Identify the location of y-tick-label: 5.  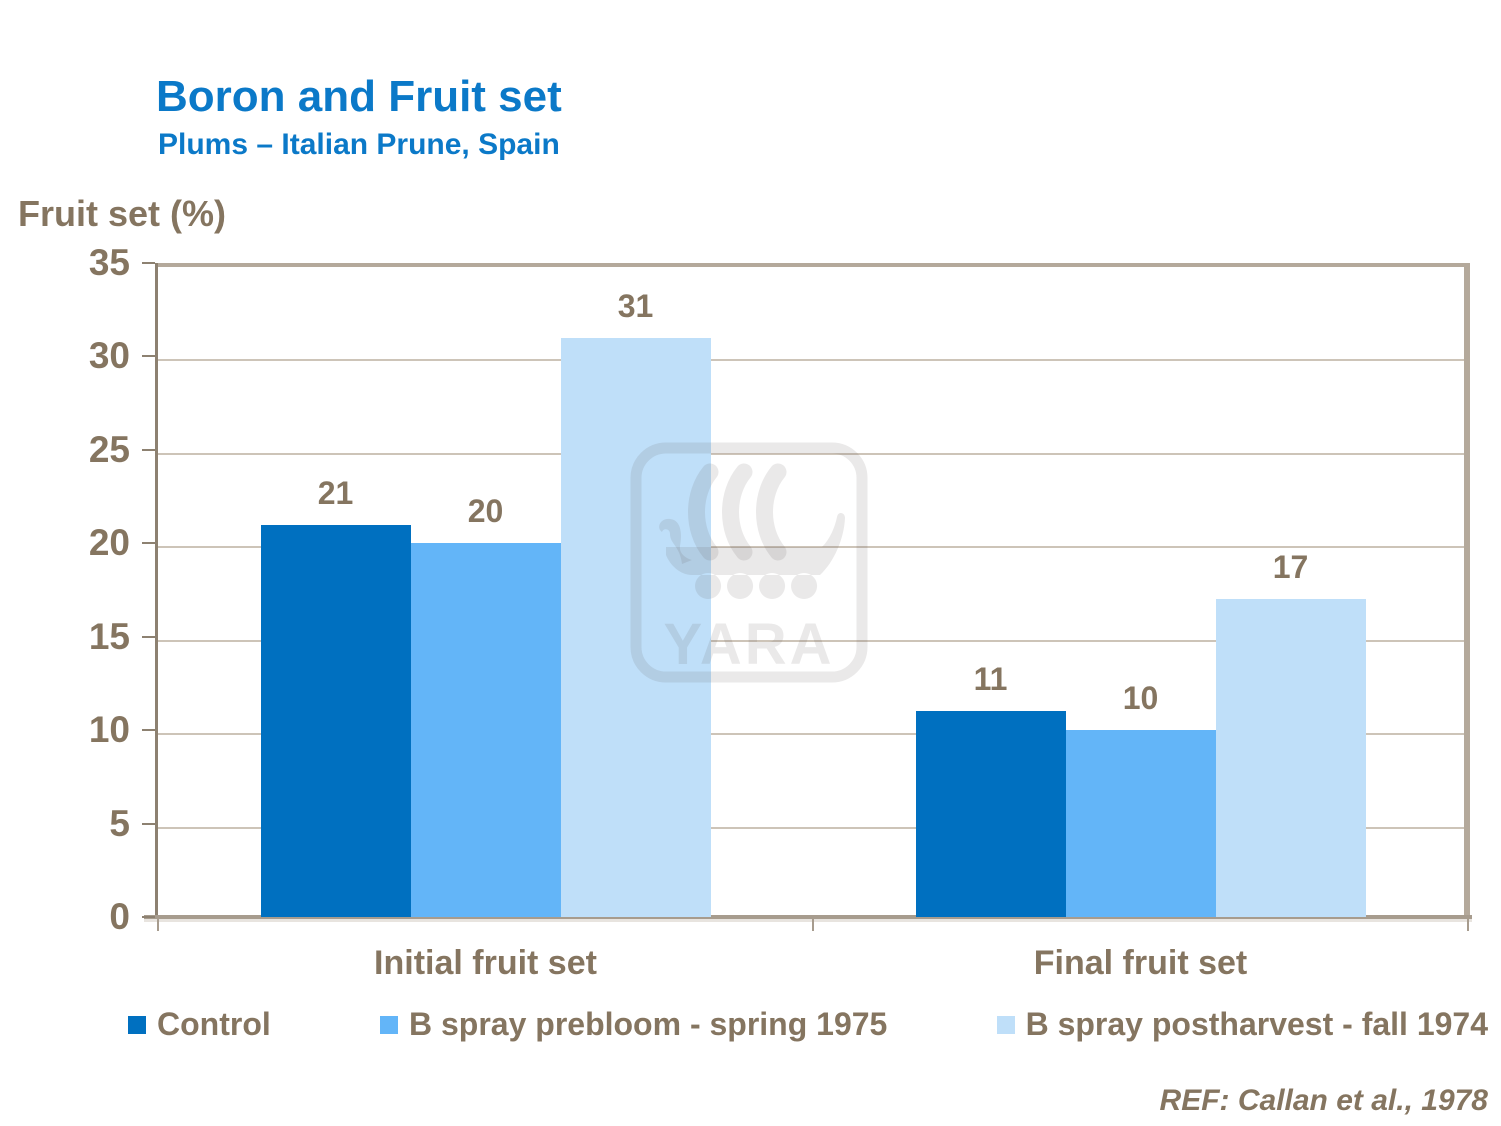
(119, 823).